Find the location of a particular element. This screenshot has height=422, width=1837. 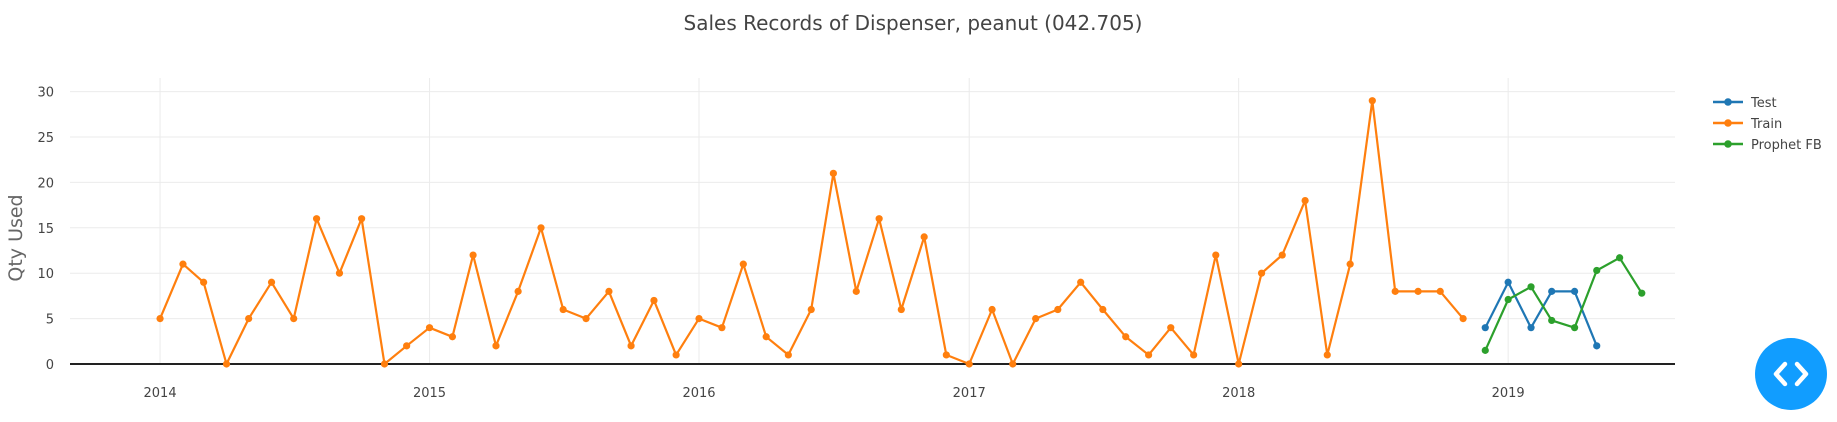

legend-swatch-marker is located at coordinates (1728, 144).